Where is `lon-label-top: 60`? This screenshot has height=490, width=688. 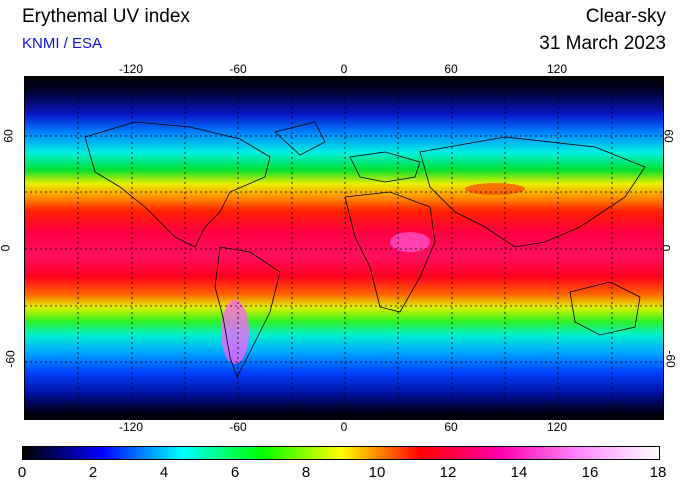
lon-label-top: 60 is located at coordinates (451, 69).